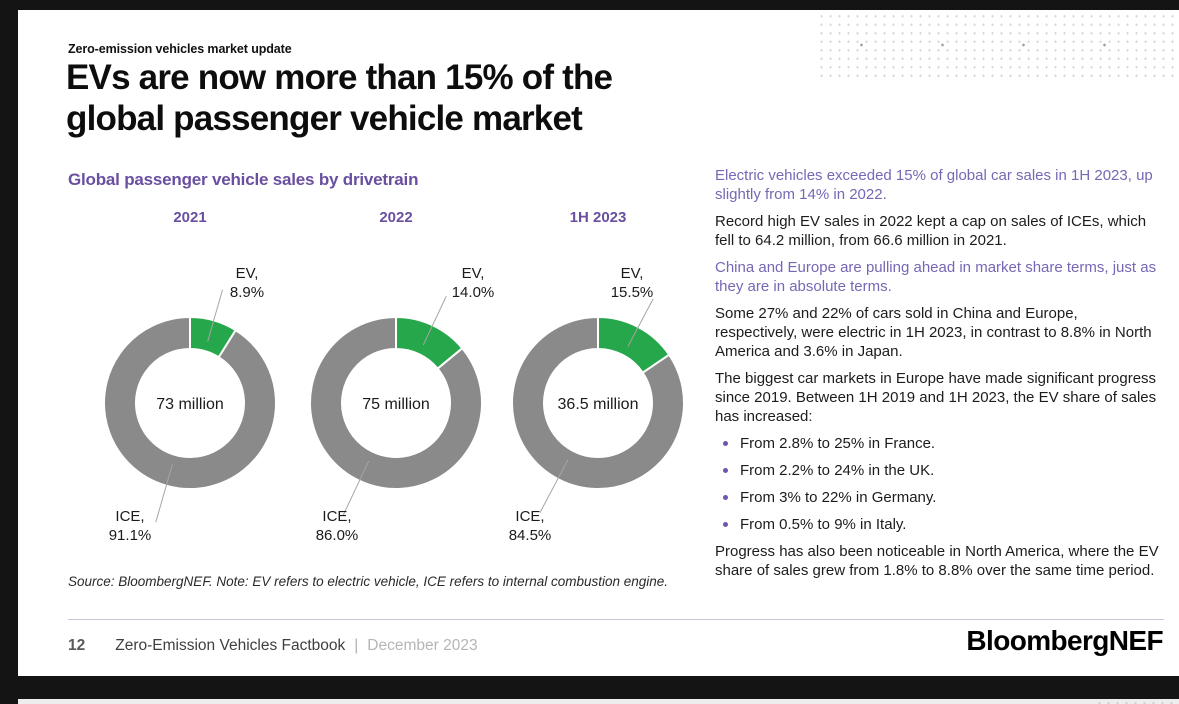 This screenshot has height=704, width=1179. Describe the element at coordinates (998, 45) in the screenshot. I see `dot-pattern-decoration` at that location.